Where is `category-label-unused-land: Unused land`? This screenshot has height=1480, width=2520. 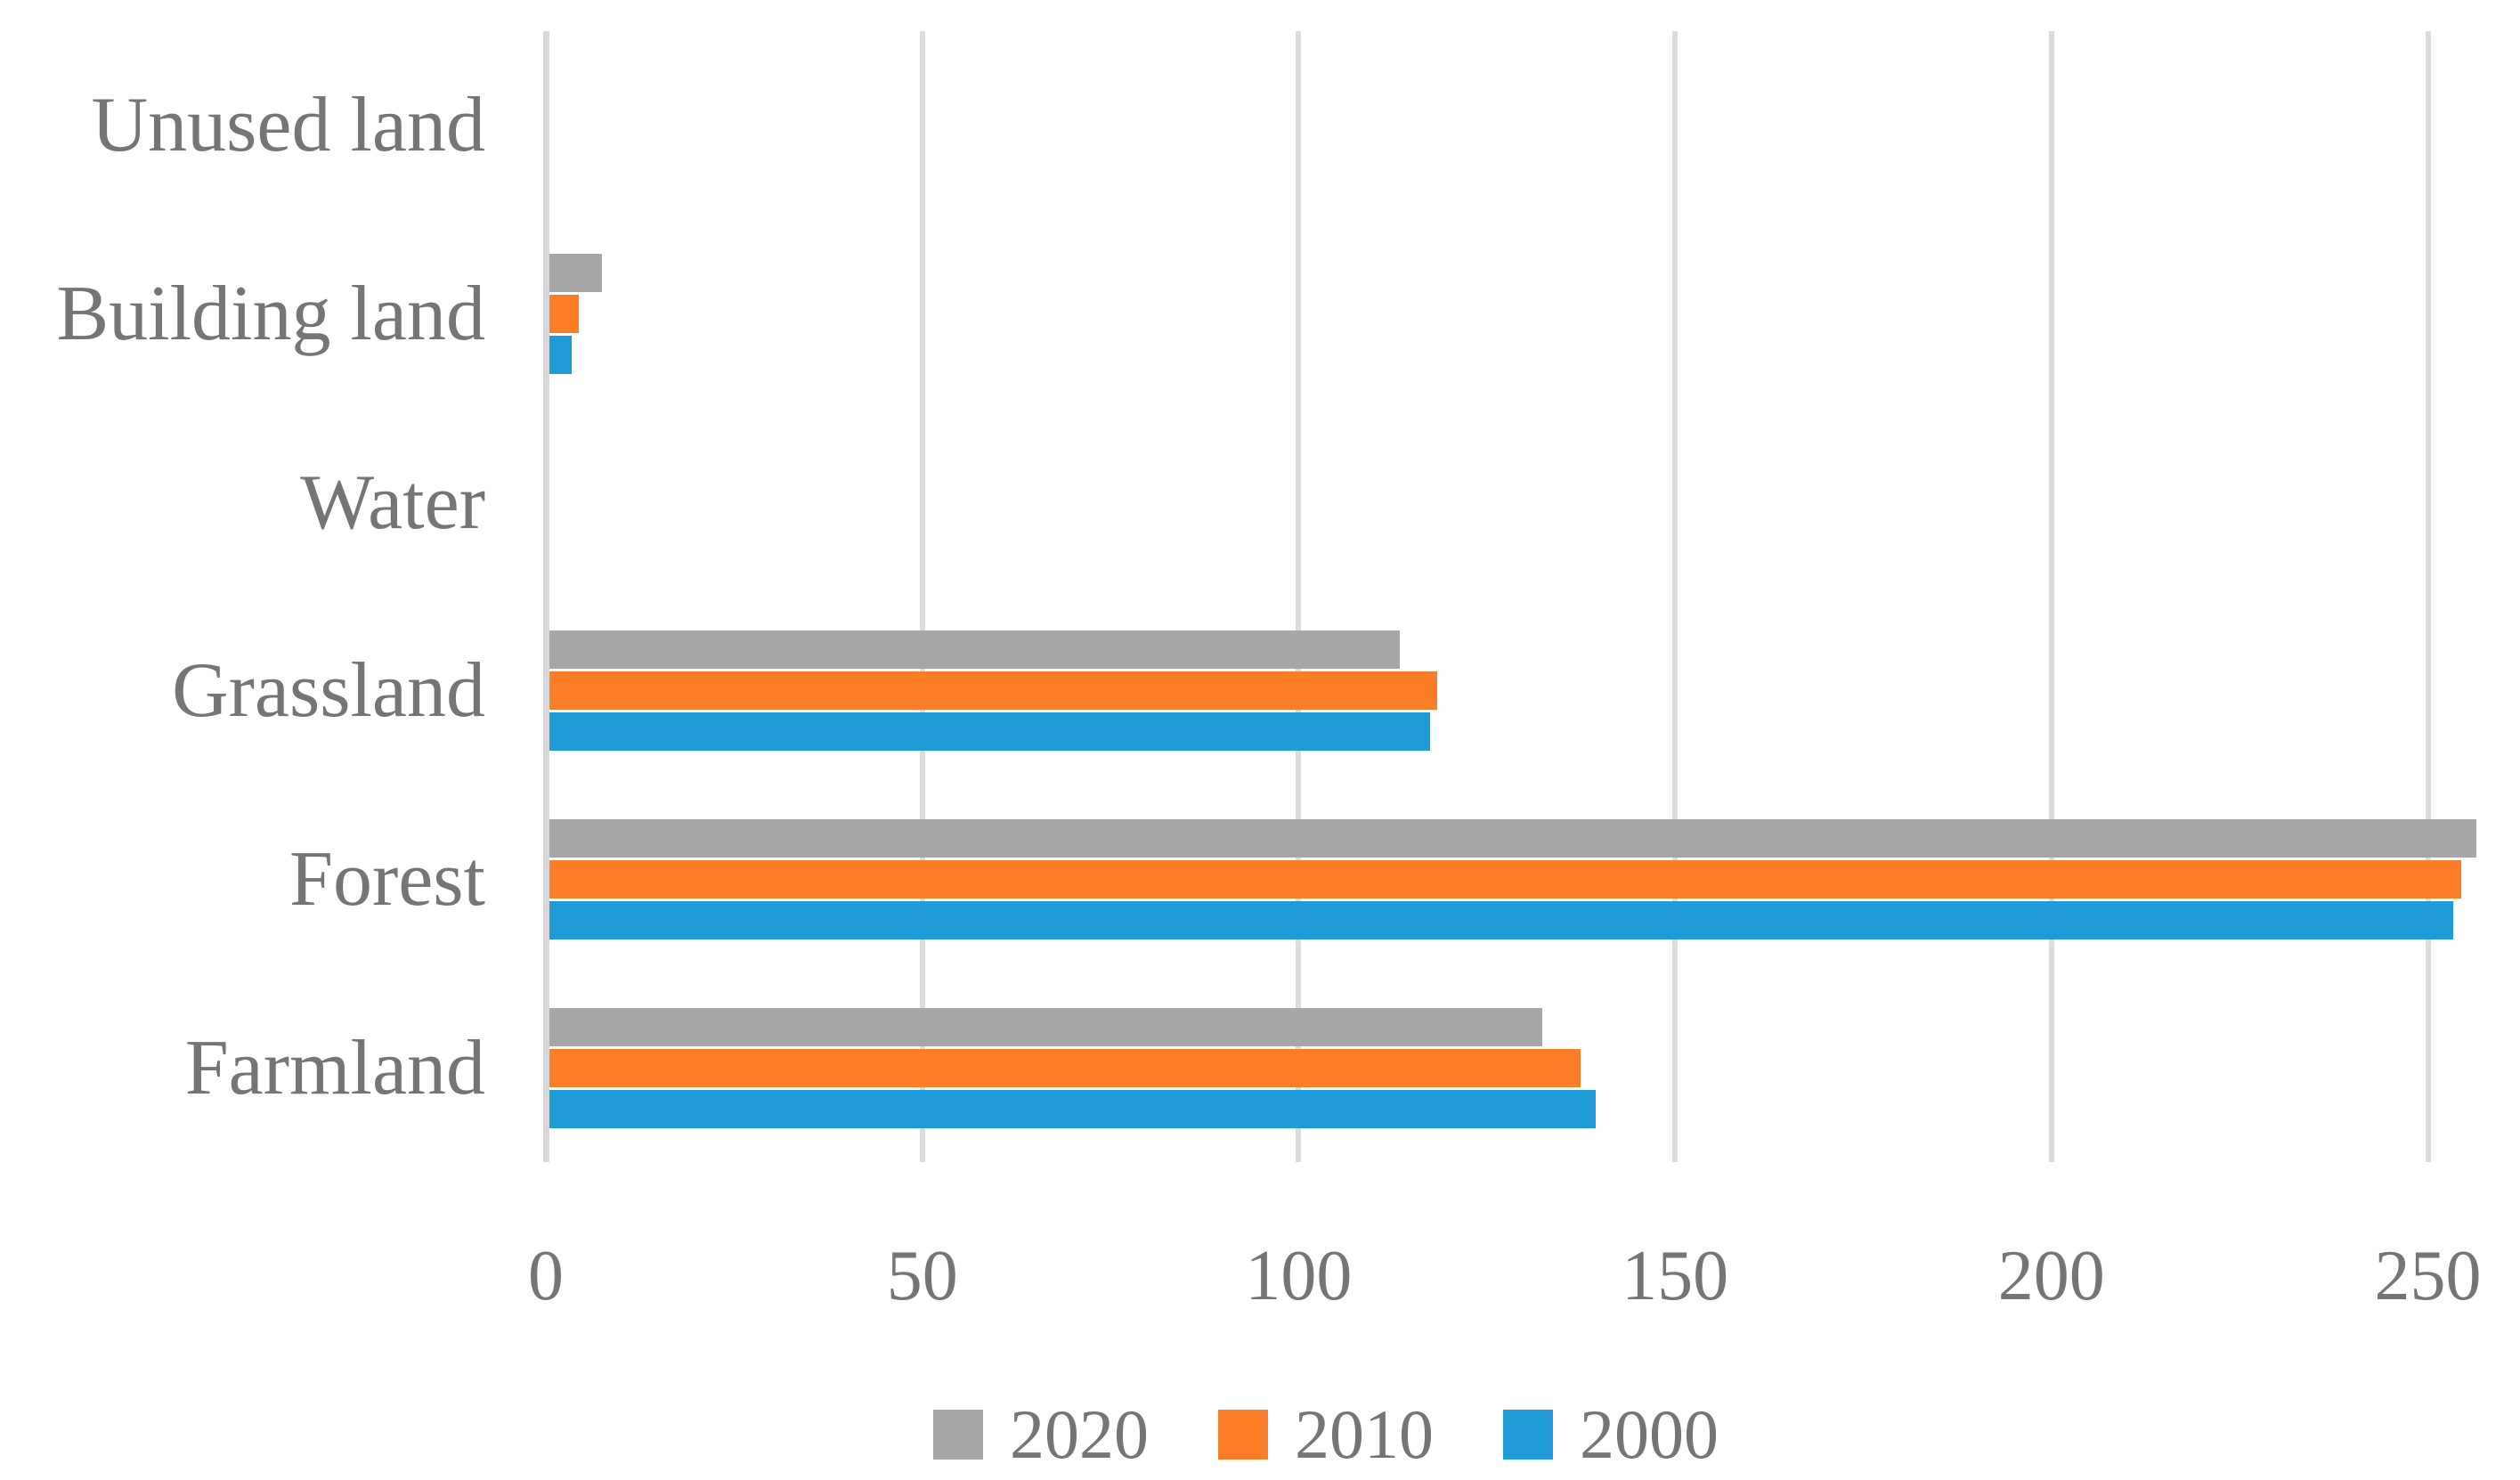
category-label-unused-land: Unused land is located at coordinates (288, 126).